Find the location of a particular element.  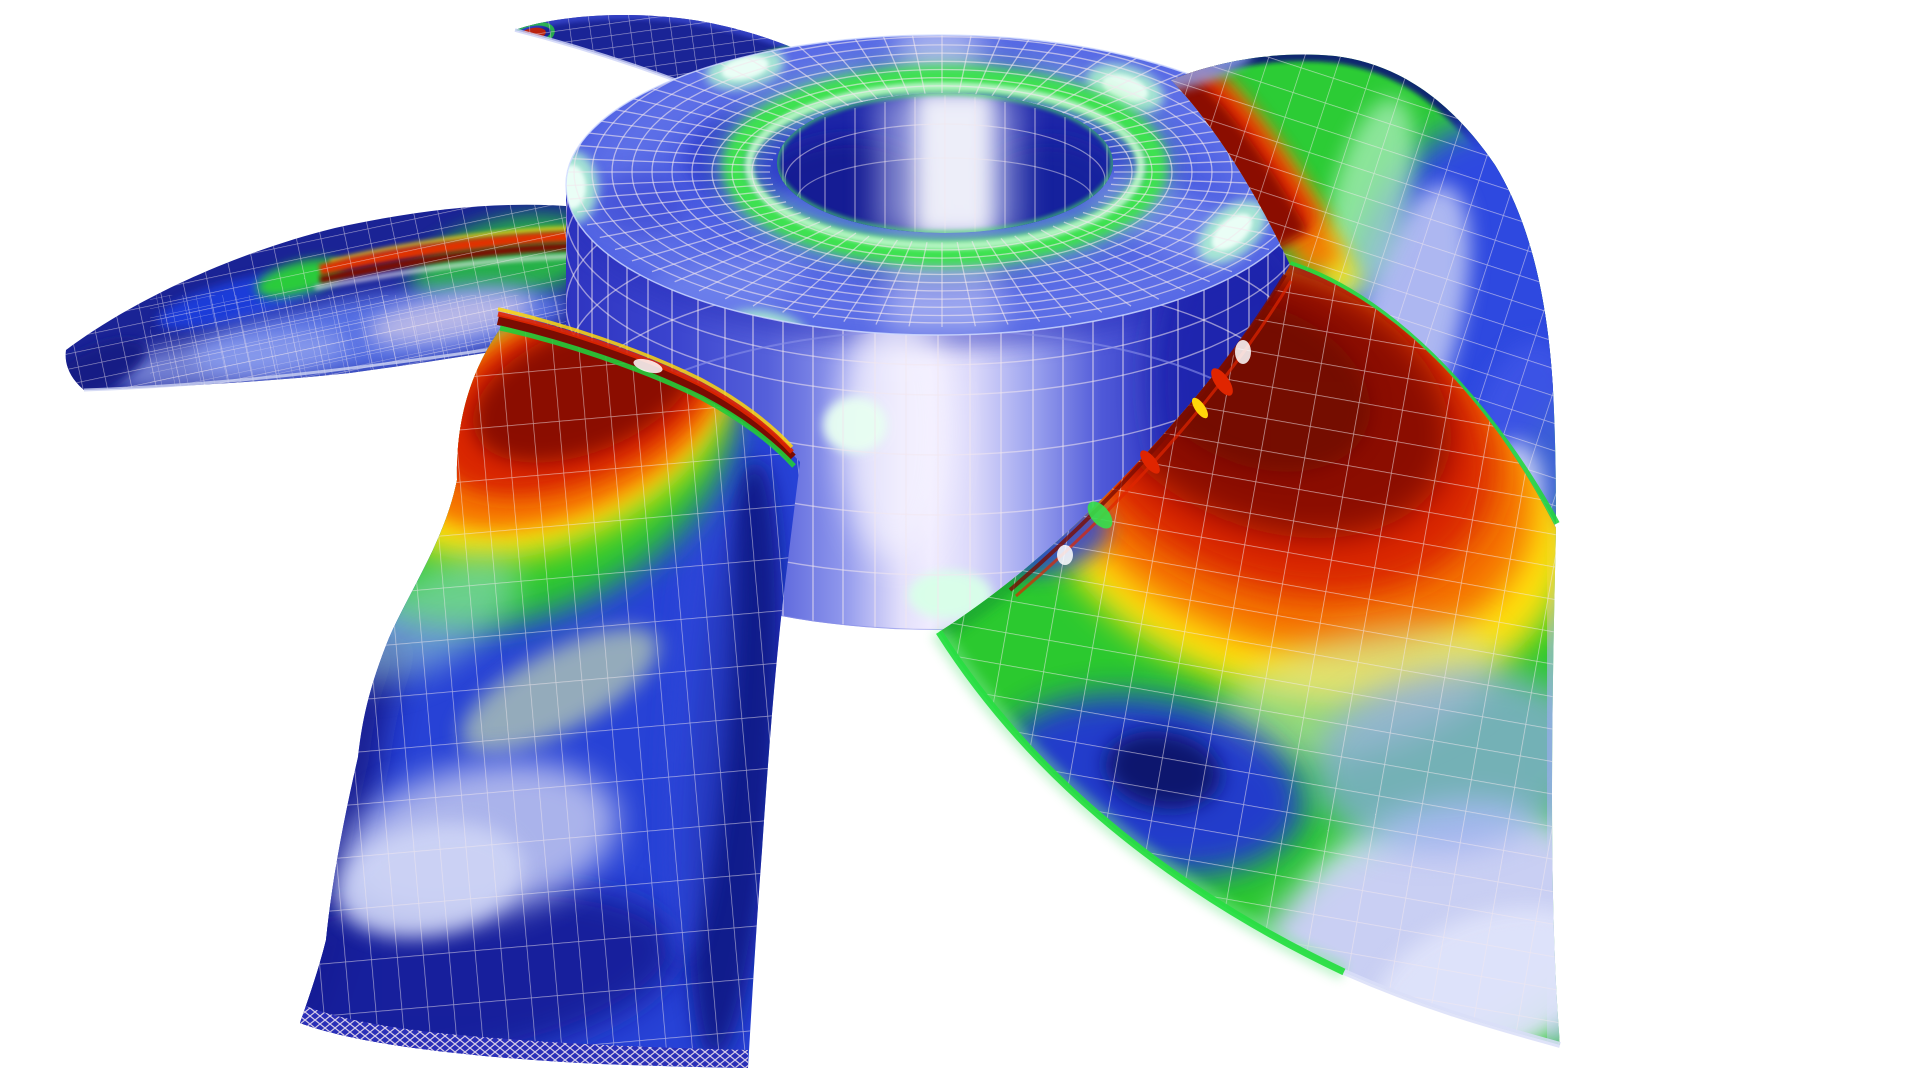

curl-red is located at coordinates (645, 382).